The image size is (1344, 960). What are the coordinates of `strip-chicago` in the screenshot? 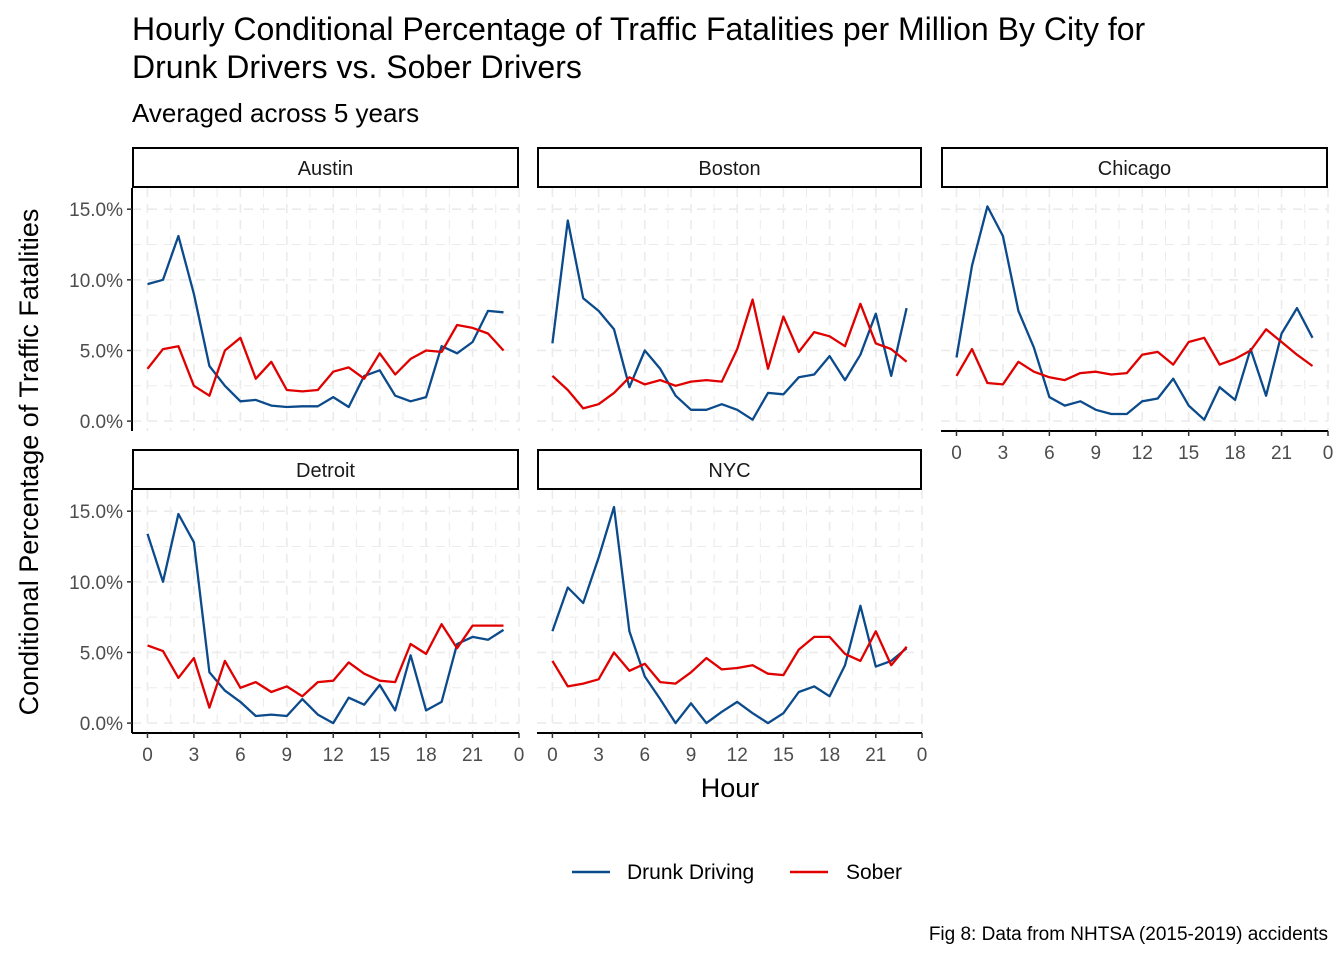 It's located at (1134, 167).